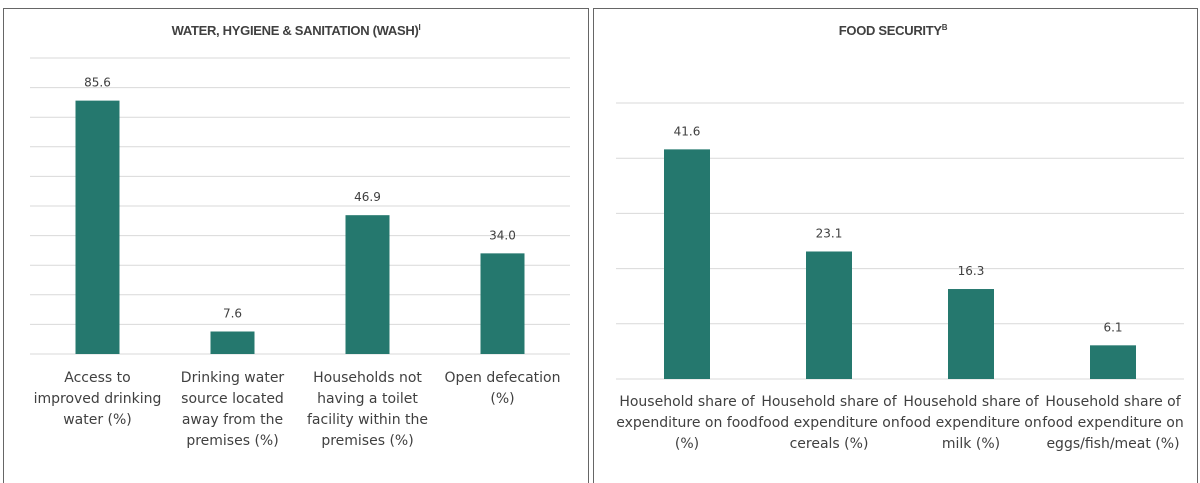 The height and width of the screenshot is (483, 1200). I want to click on data-label: 41.6, so click(687, 131).